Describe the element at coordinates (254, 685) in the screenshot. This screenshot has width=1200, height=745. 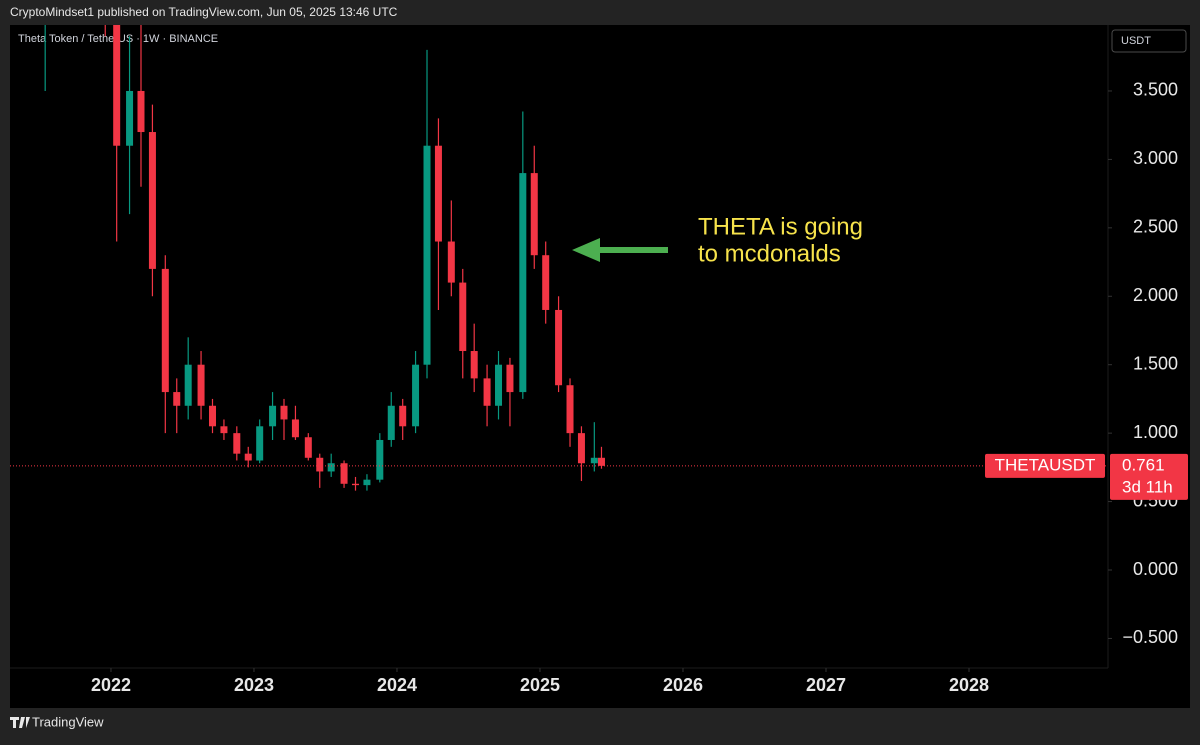
I see `x-tick-label: 2023` at that location.